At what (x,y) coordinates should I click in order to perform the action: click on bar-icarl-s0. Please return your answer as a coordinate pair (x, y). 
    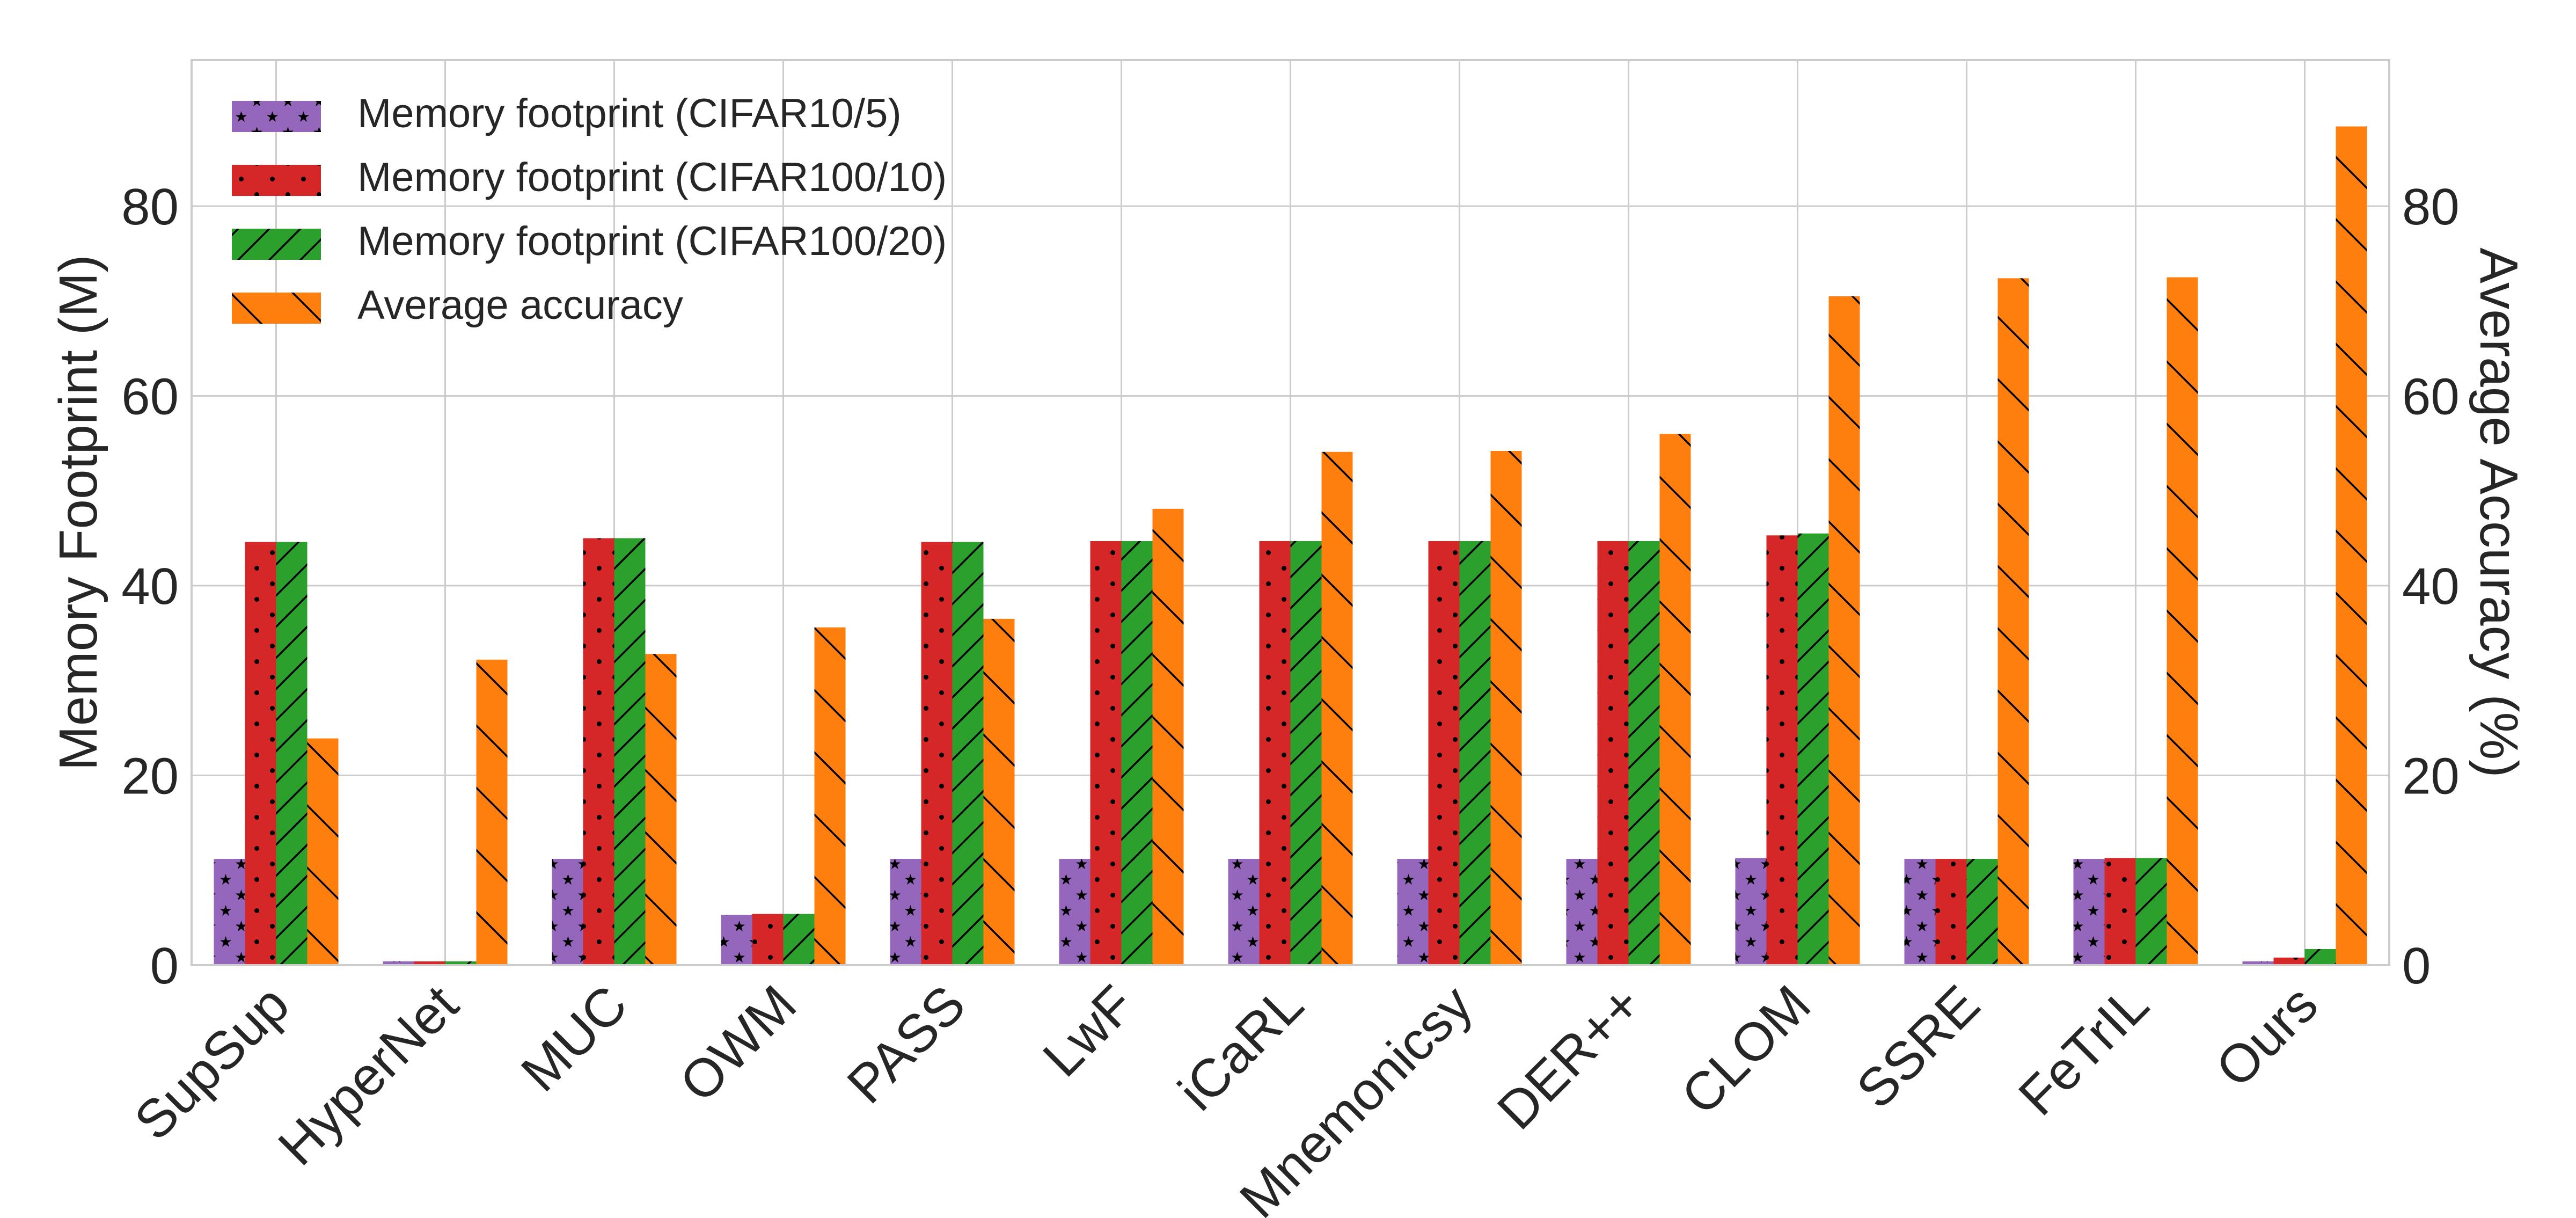
    Looking at the image, I should click on (1244, 912).